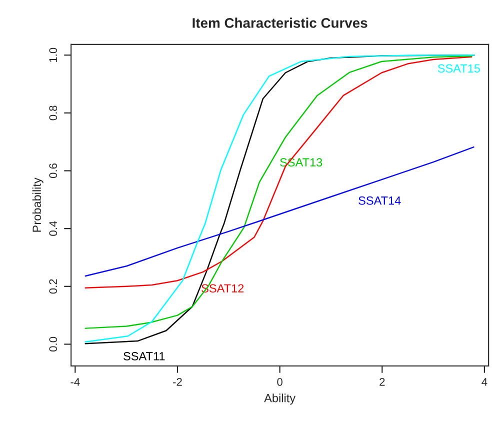 Image resolution: width=497 pixels, height=423 pixels. What do you see at coordinates (53, 344) in the screenshot?
I see `y-tick-label: 0.0` at bounding box center [53, 344].